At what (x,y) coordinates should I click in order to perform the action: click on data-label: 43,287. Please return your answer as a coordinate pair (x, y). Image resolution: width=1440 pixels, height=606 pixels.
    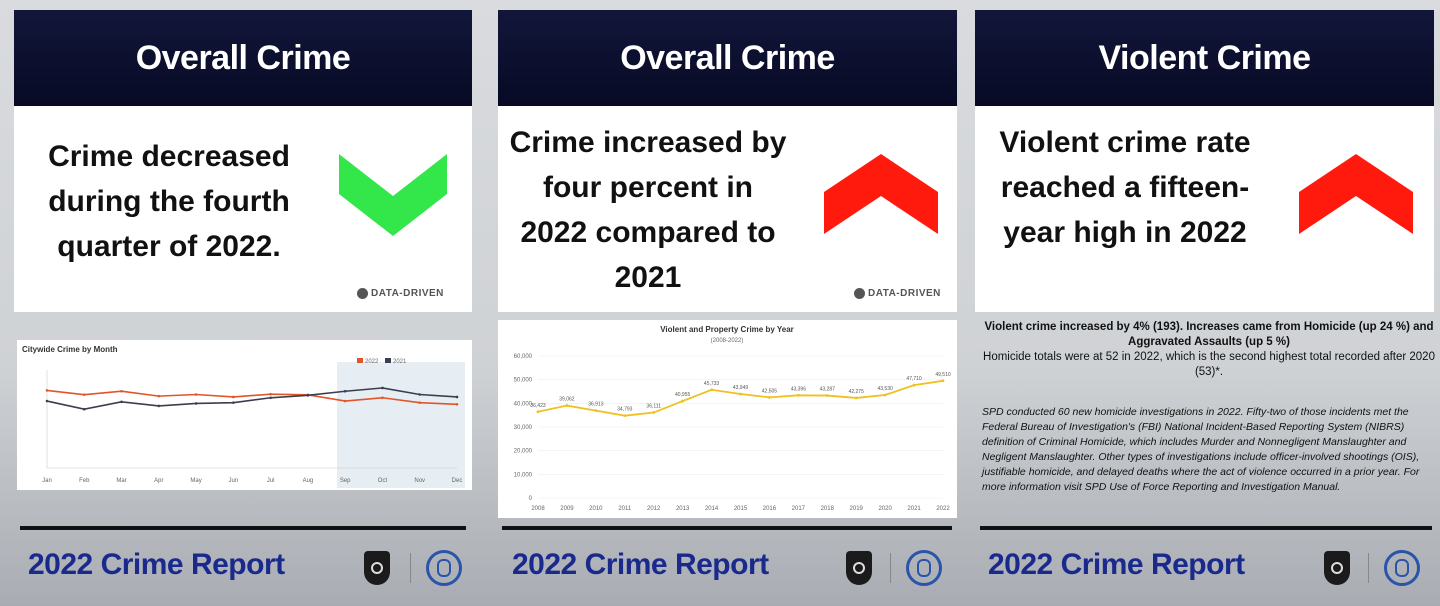
    Looking at the image, I should click on (828, 390).